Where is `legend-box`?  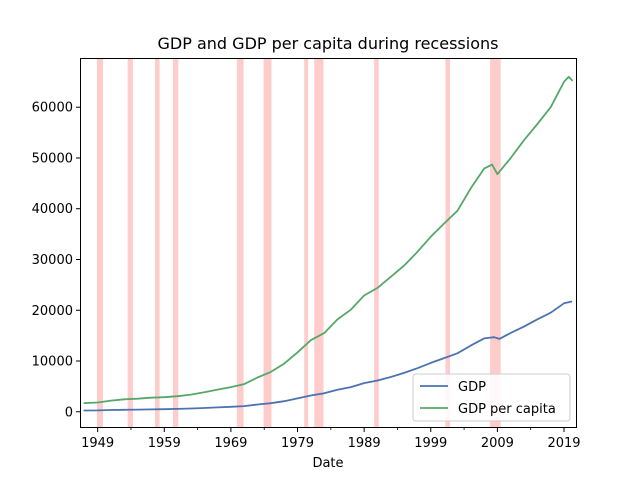
legend-box is located at coordinates (491, 397).